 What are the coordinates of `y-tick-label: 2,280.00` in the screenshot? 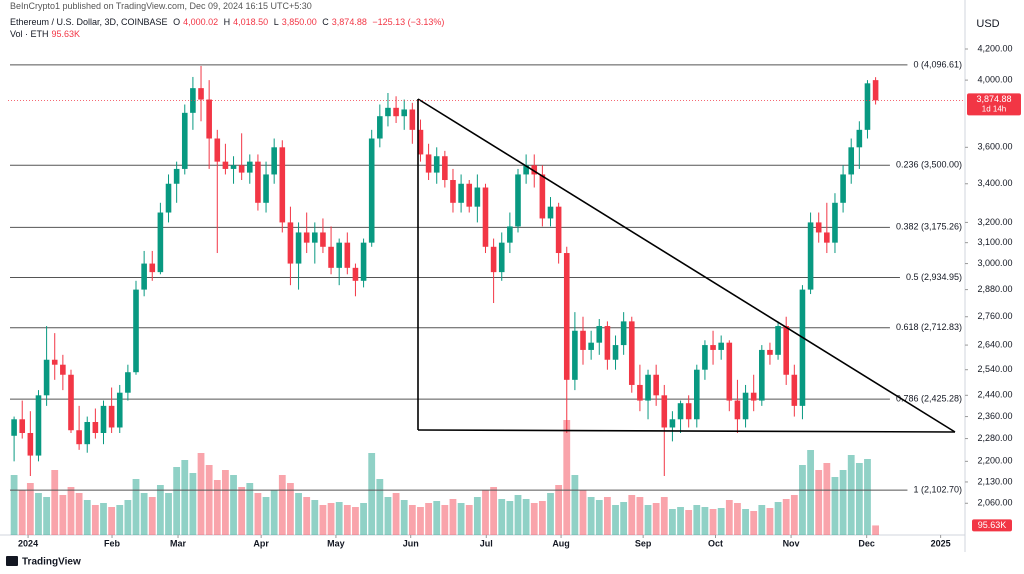 It's located at (994, 438).